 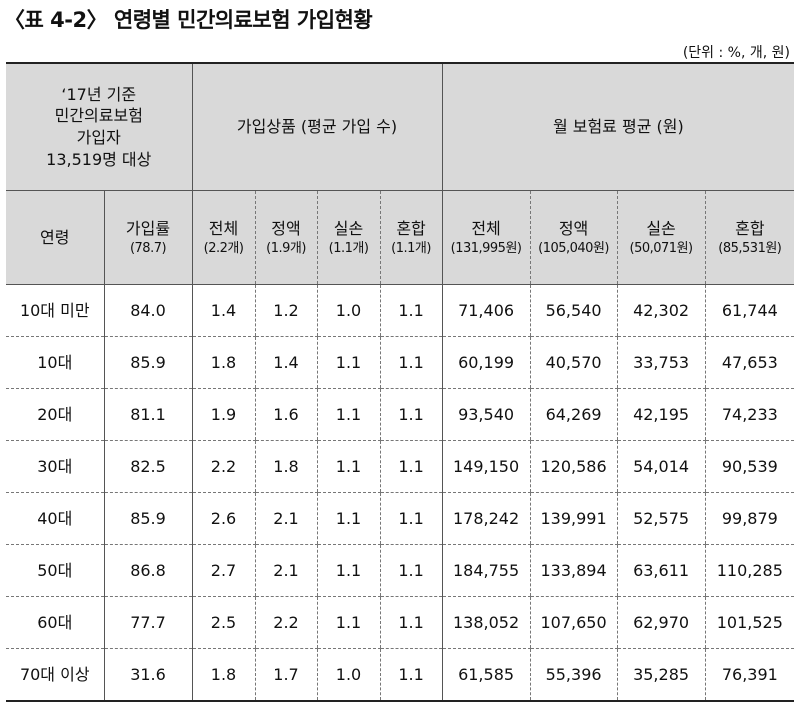 I want to click on col-age-cell: 60대, so click(x=55, y=622).